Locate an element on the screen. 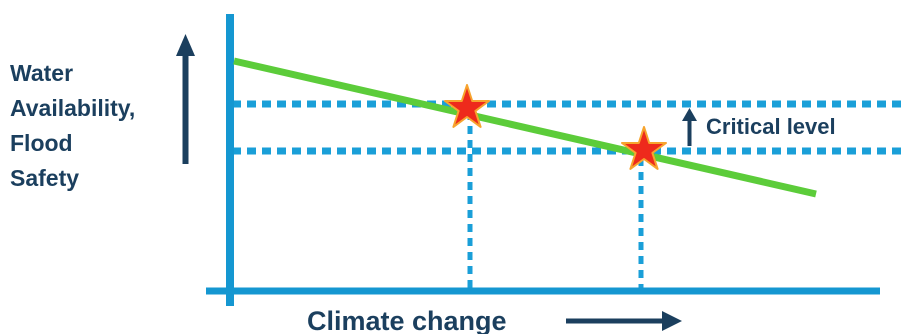 Image resolution: width=902 pixels, height=334 pixels. right-arrow-icon is located at coordinates (624, 321).